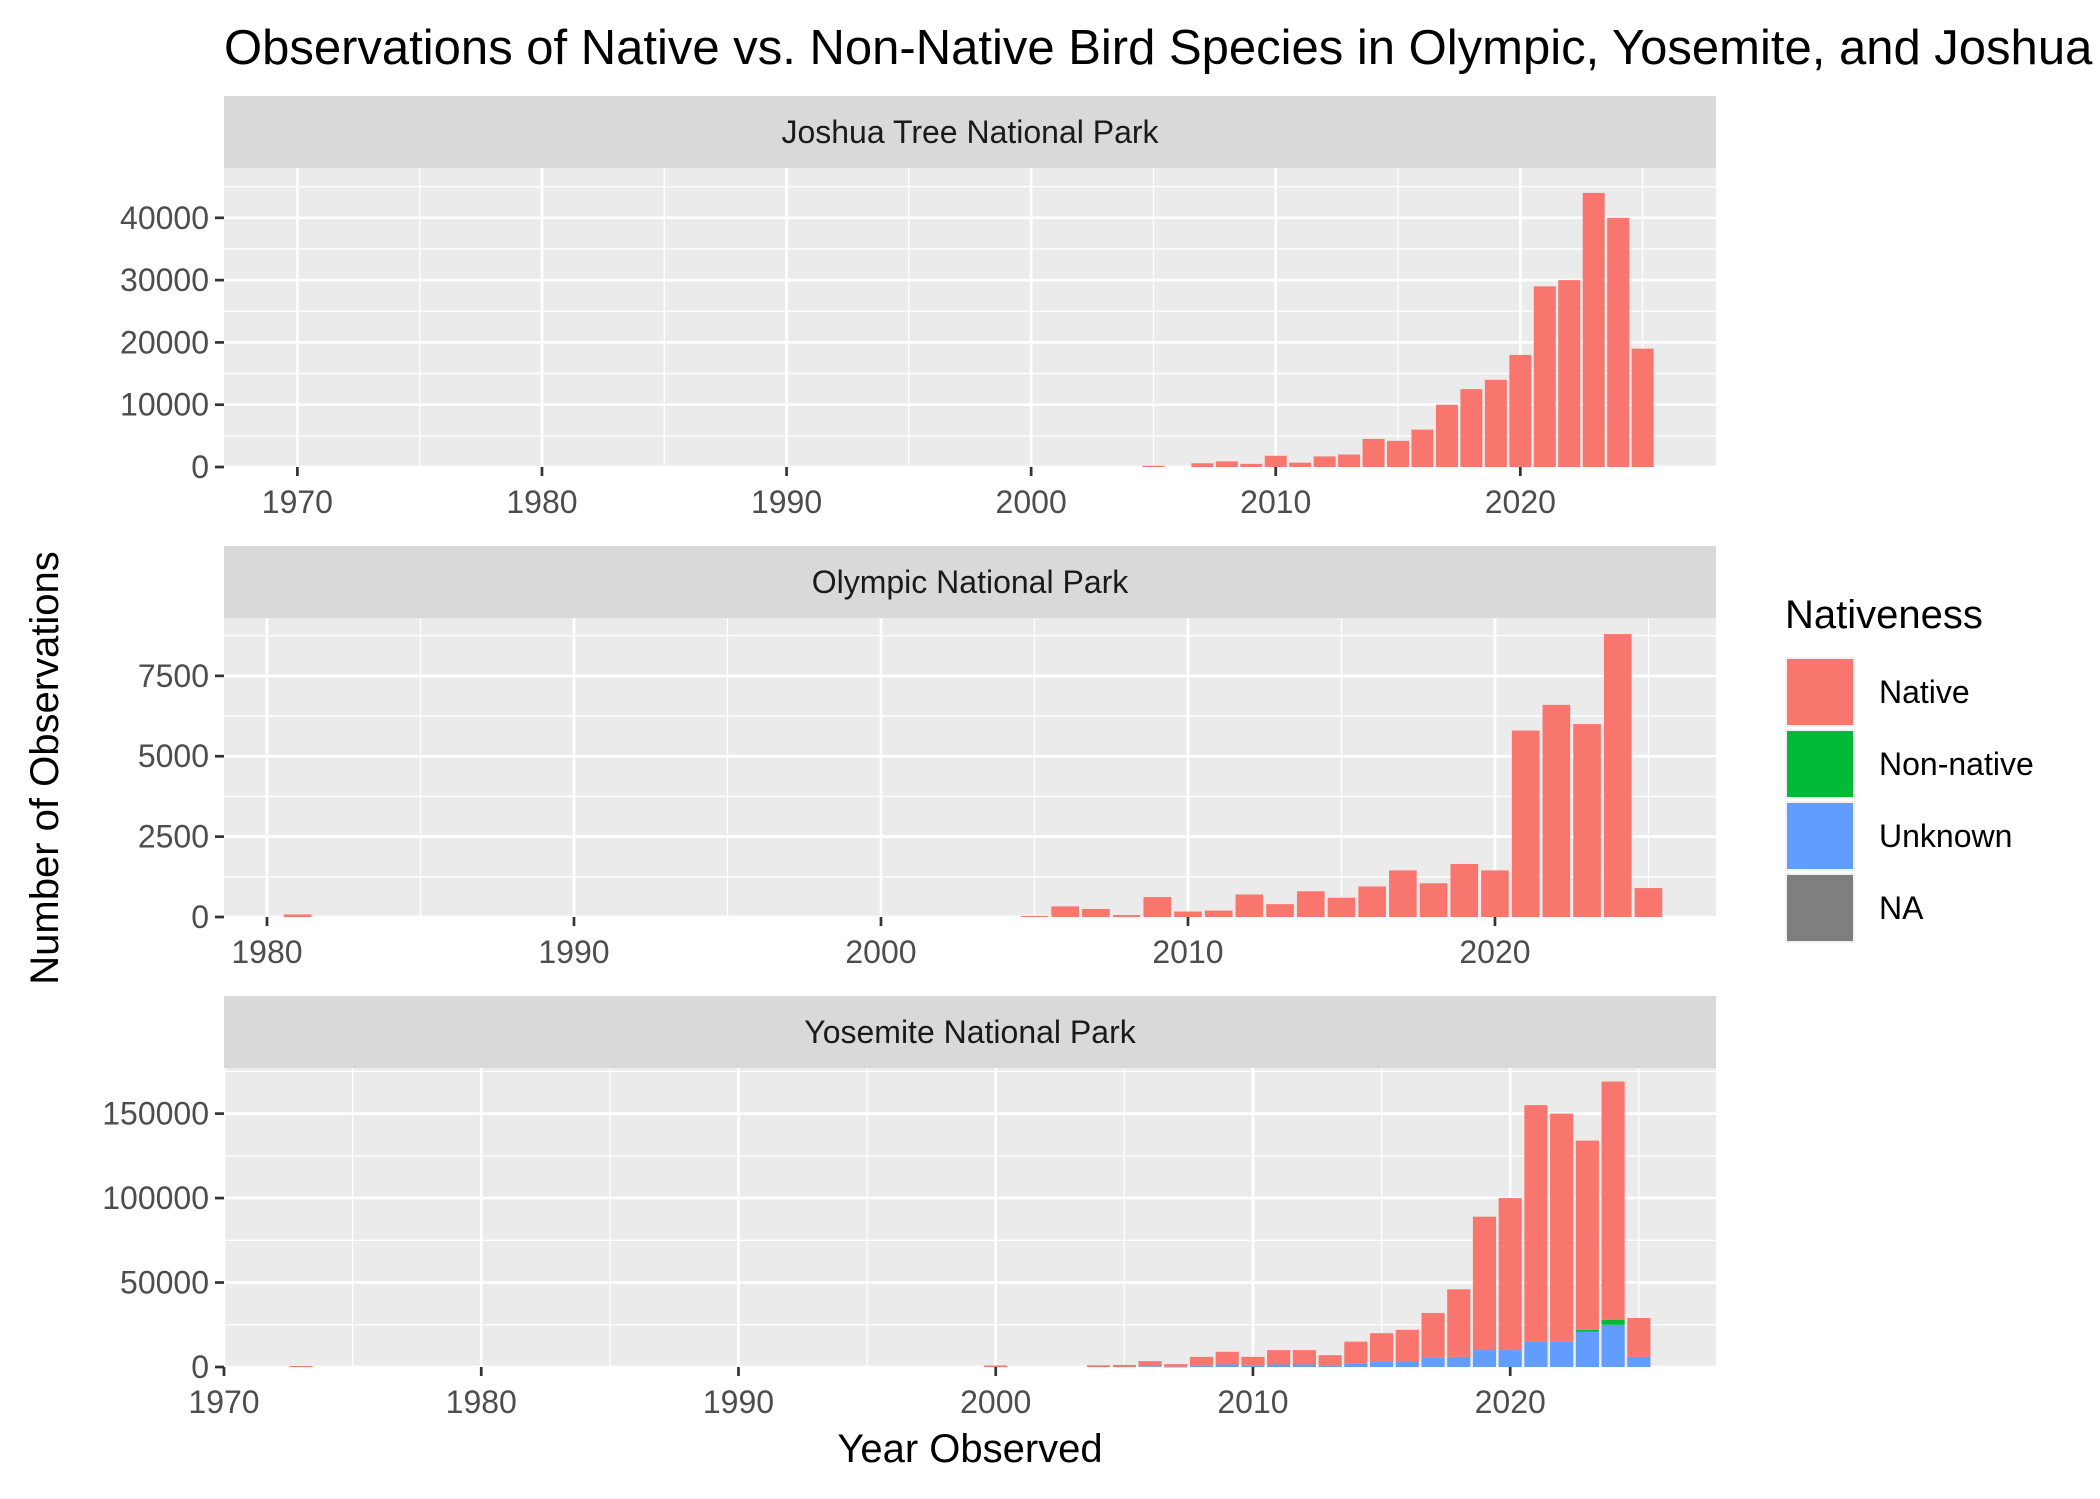  Describe the element at coordinates (1945, 836) in the screenshot. I see `legend-label-unknown: Unknown` at that location.